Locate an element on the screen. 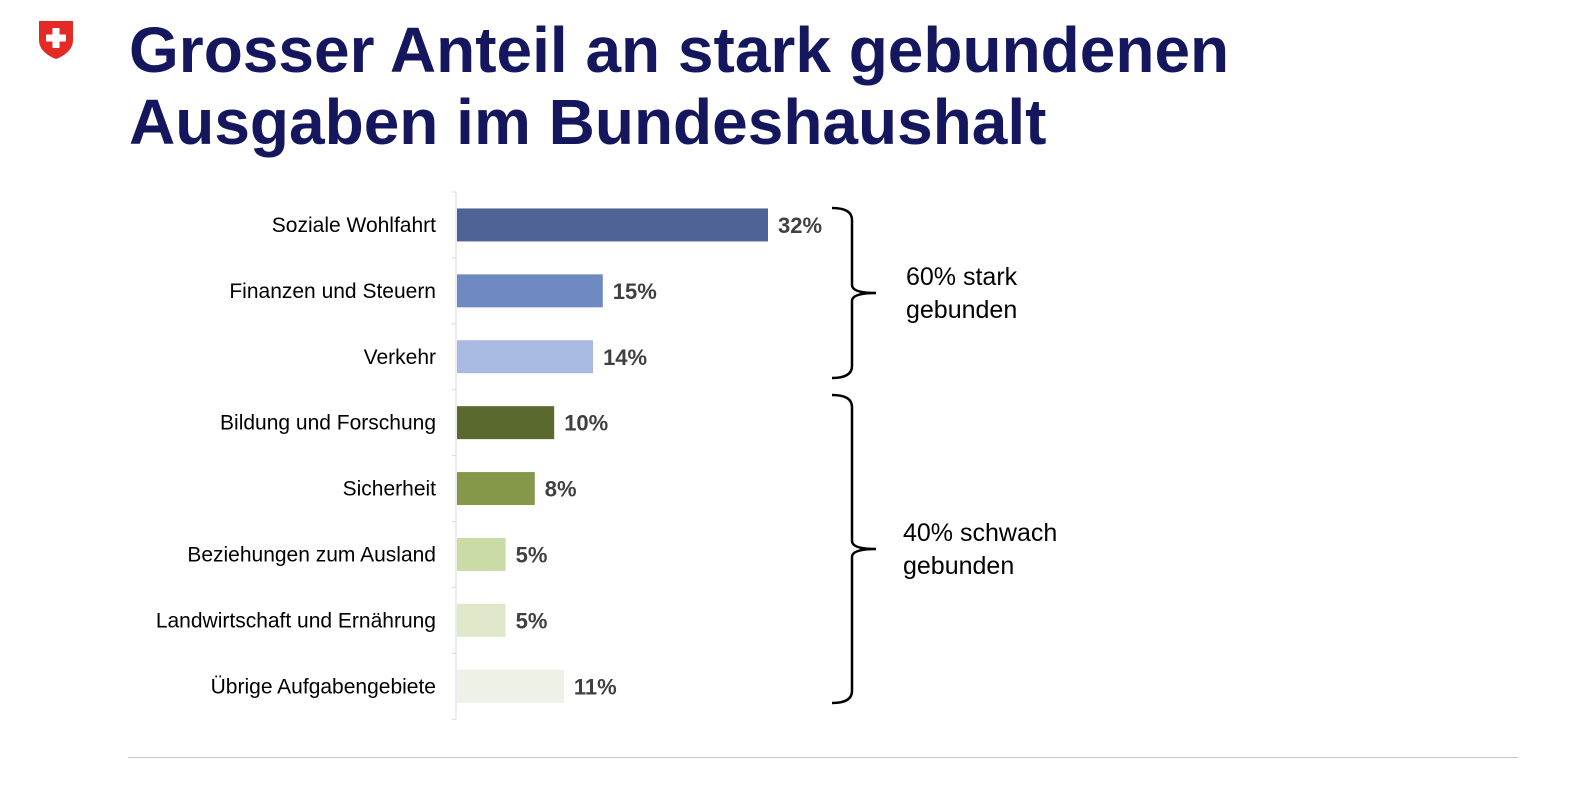 Image resolution: width=1583 pixels, height=796 pixels. category-label: Landwirtschaft und Ernährung is located at coordinates (296, 620).